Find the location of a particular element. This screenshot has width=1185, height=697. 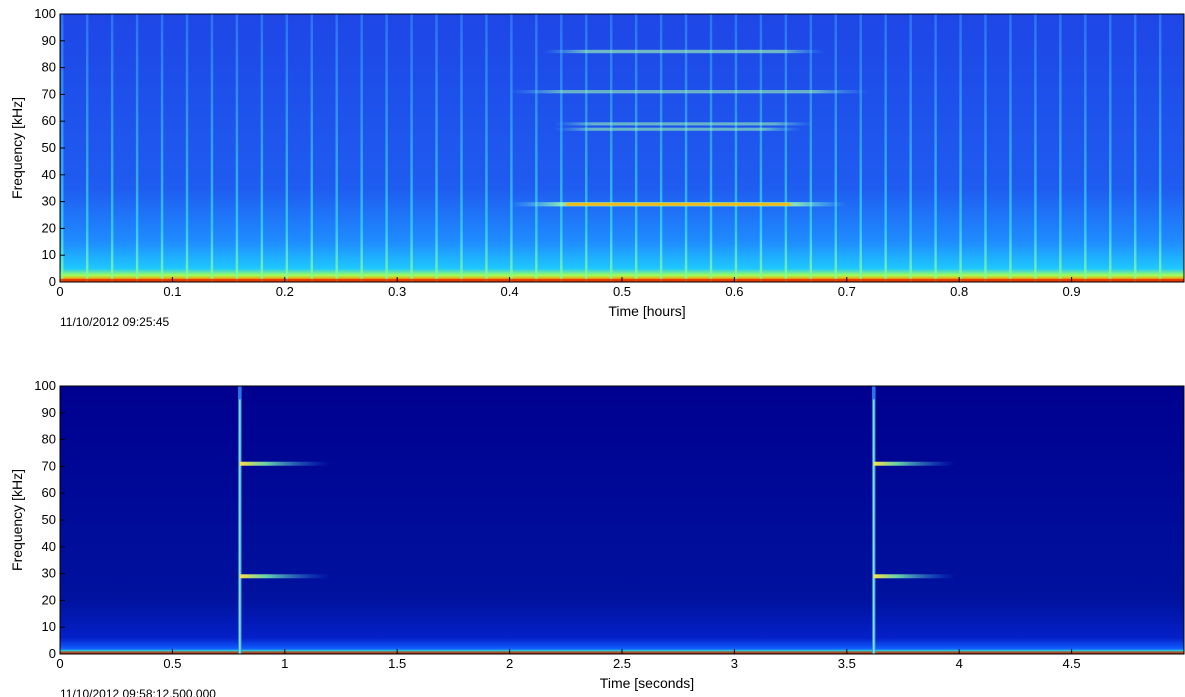

x-axis-label: Time [seconds] is located at coordinates (647, 683).